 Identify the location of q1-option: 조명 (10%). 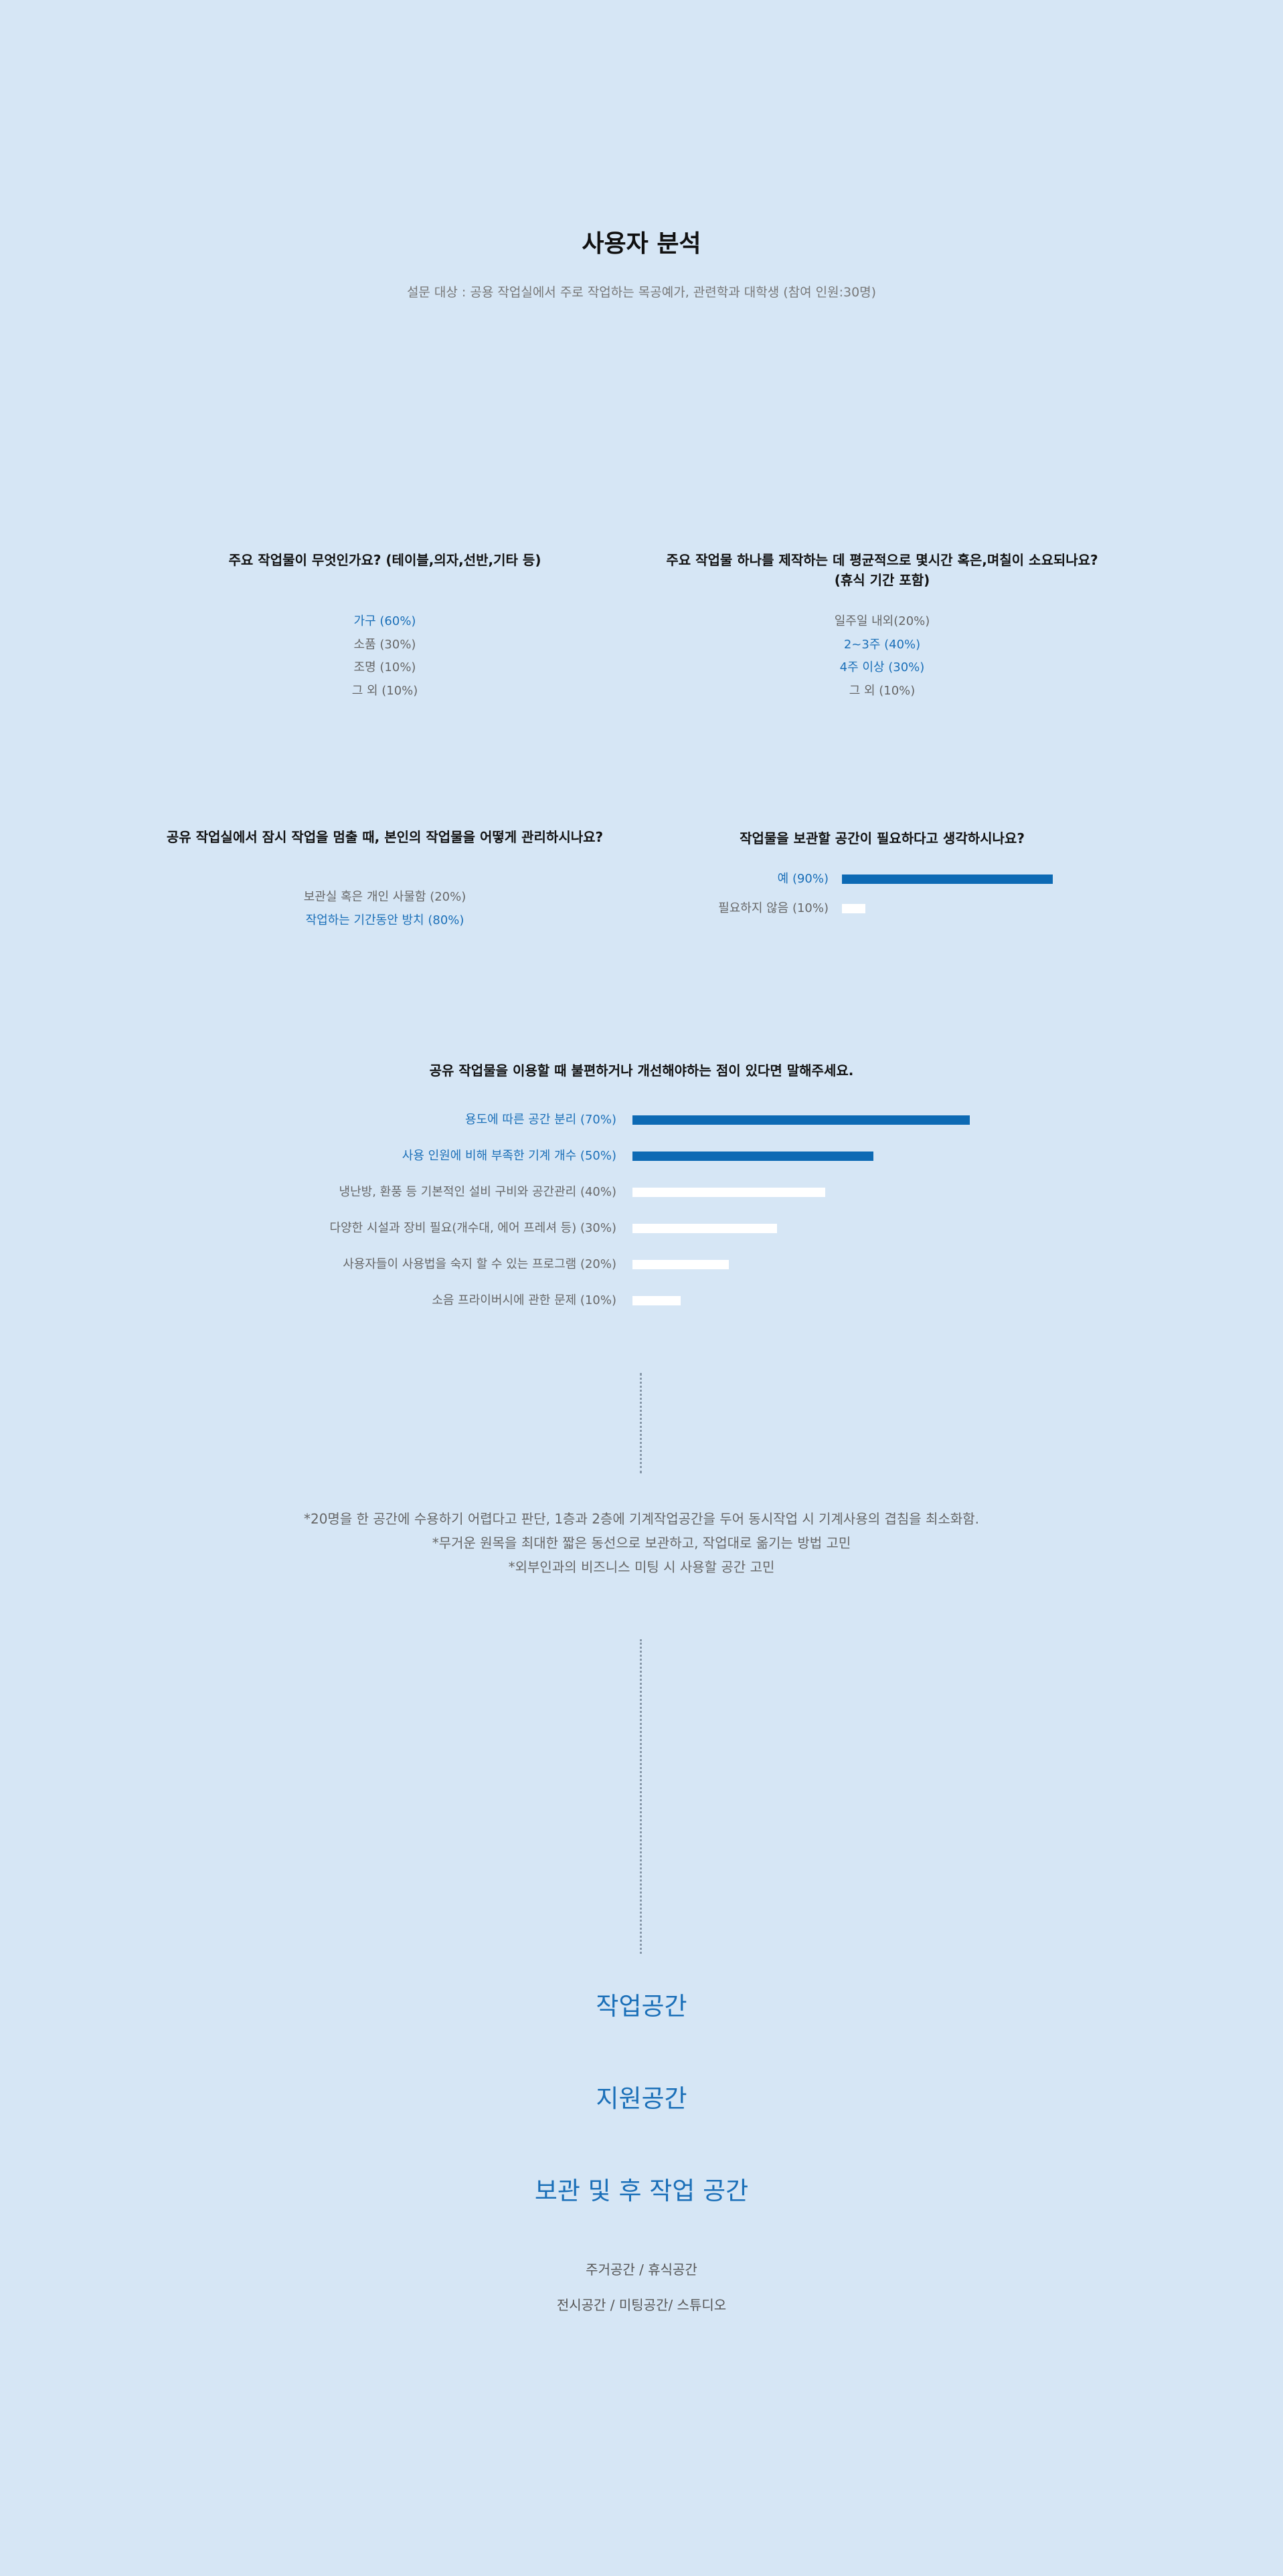
(384, 667).